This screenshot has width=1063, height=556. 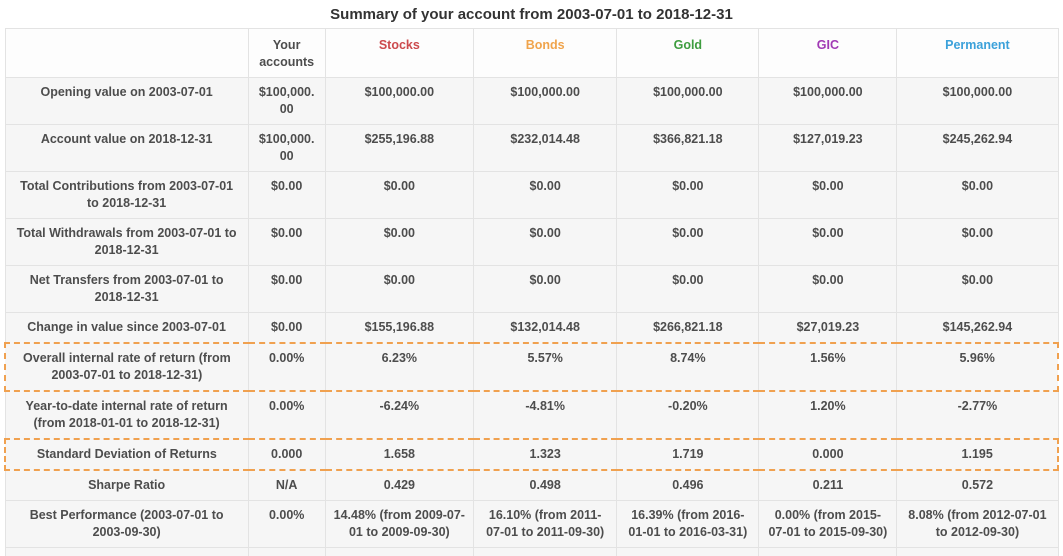 What do you see at coordinates (977, 551) in the screenshot?
I see `cell-value: -13.14% (from 2013-04-01 to 2013-06-30)` at bounding box center [977, 551].